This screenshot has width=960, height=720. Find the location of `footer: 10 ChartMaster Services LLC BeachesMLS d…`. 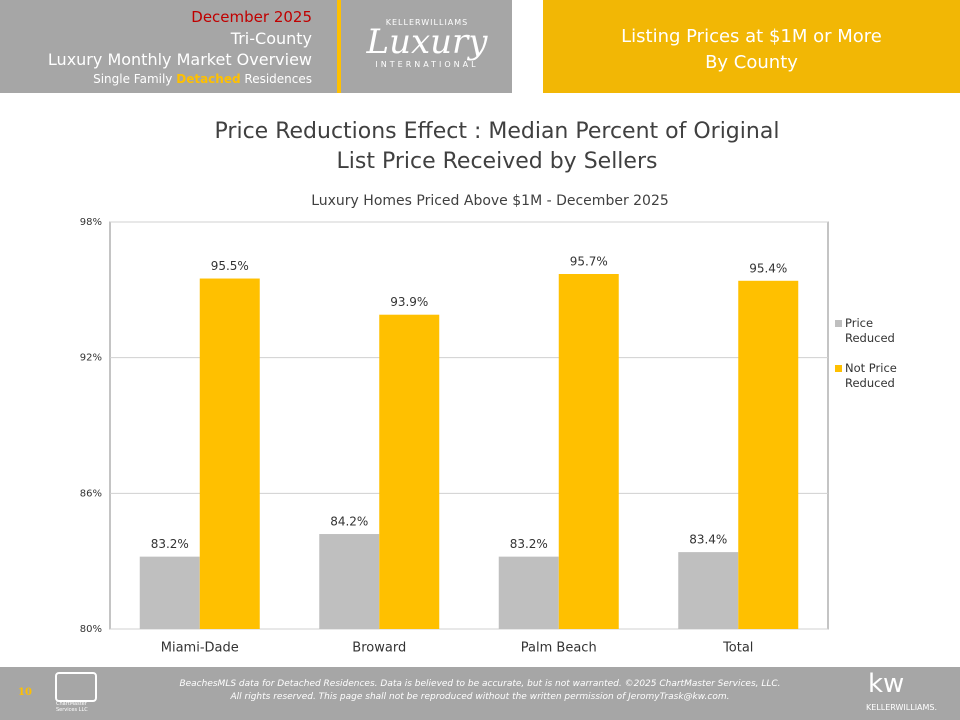

footer: 10 ChartMaster Services LLC BeachesMLS d… is located at coordinates (480, 693).